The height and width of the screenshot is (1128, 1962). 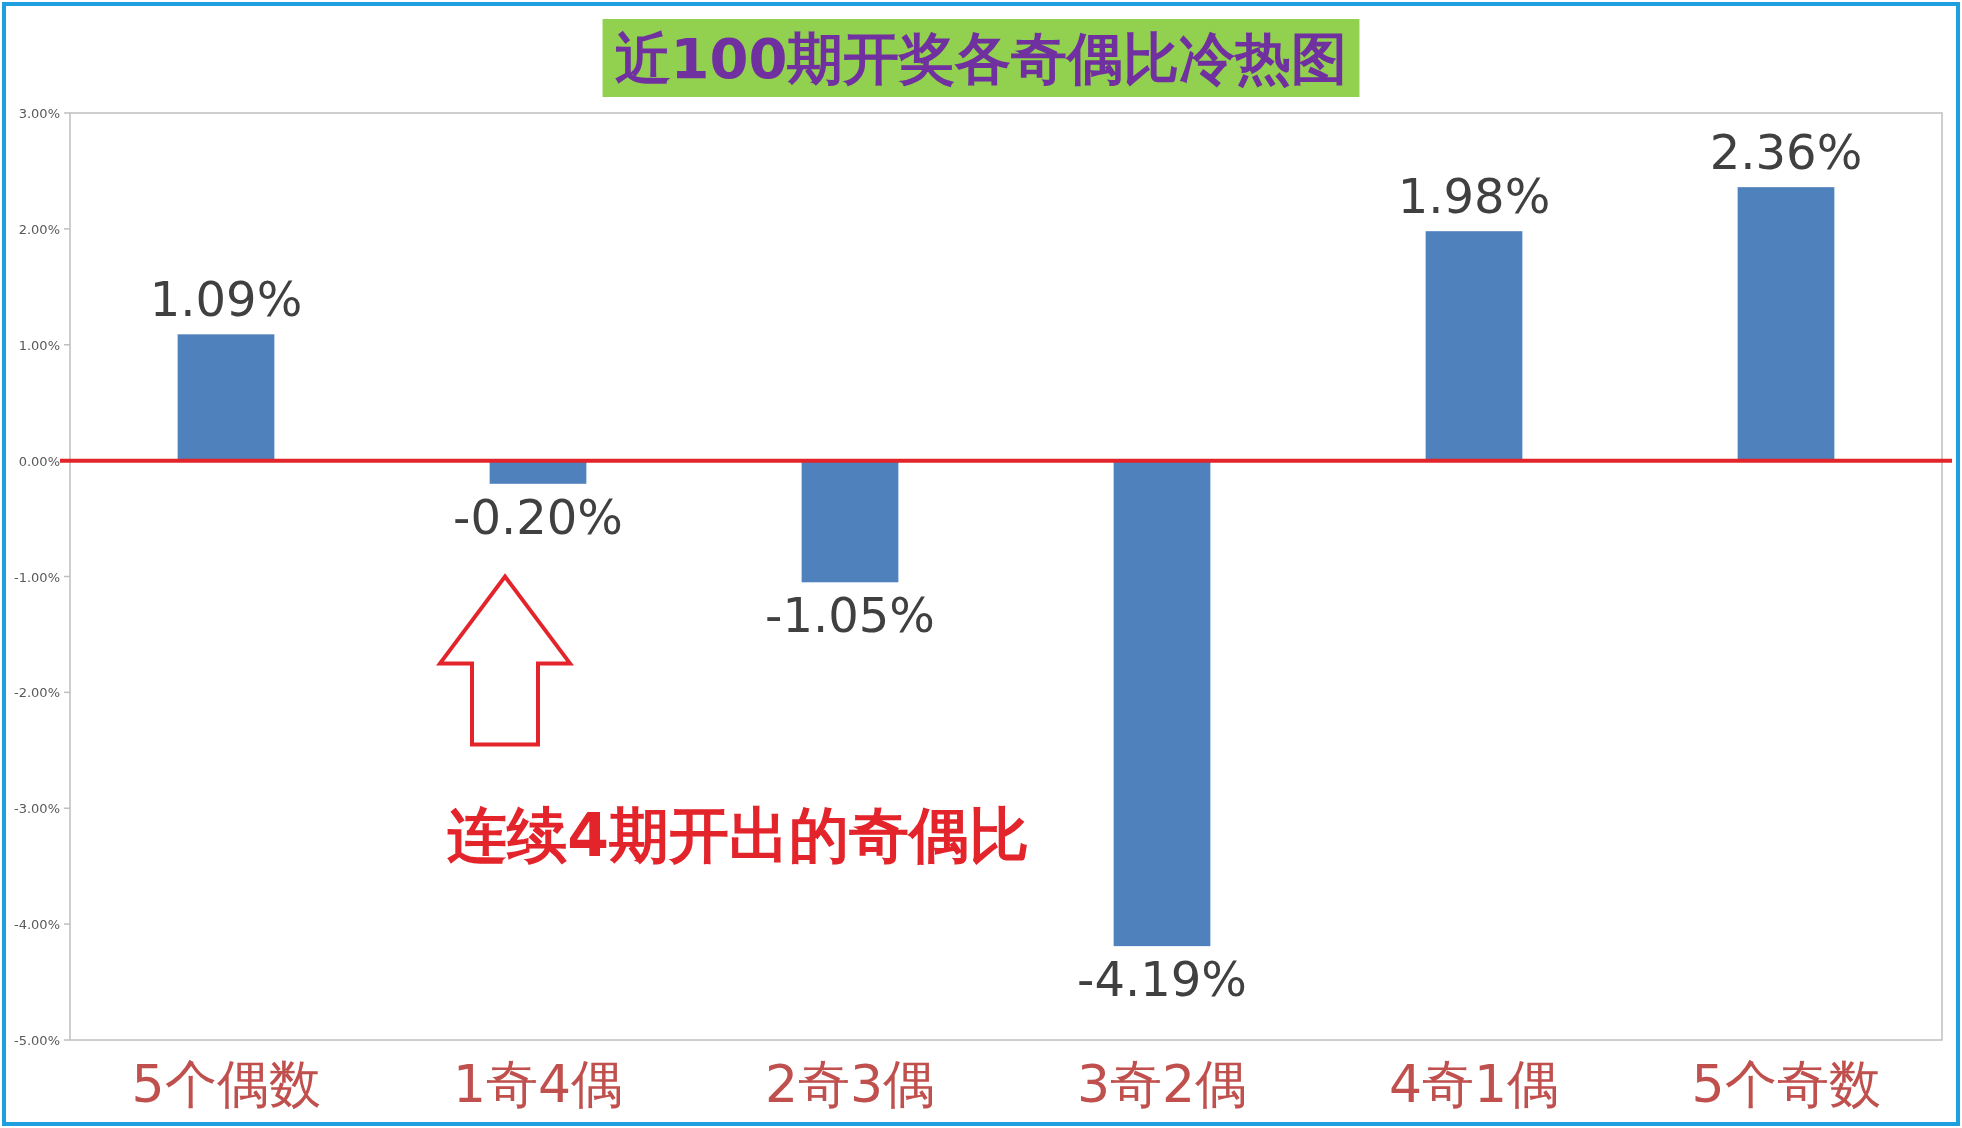 I want to click on data-label: 2.36%, so click(x=1786, y=152).